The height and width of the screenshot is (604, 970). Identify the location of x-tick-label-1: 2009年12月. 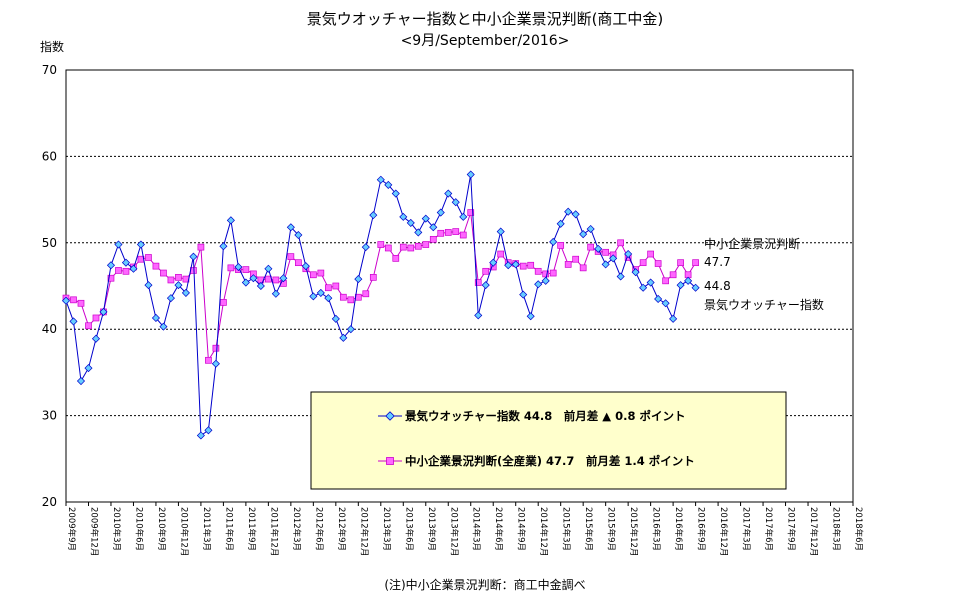
(93, 531).